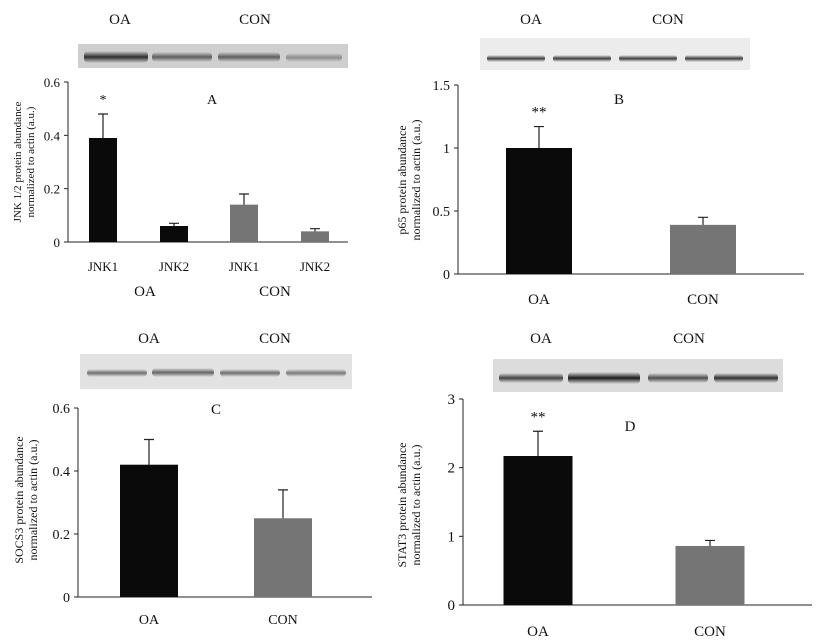 The height and width of the screenshot is (643, 827). I want to click on panel-a-bar-con-jnk2, so click(315, 236).